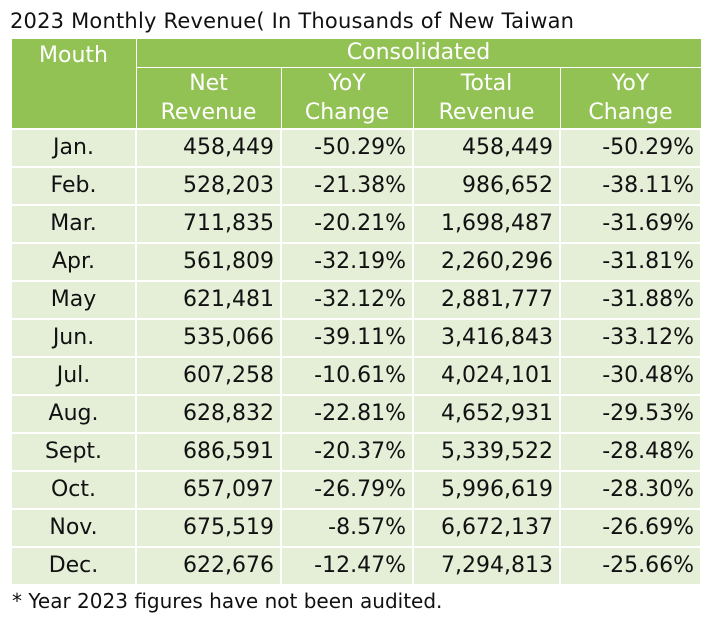 This screenshot has width=713, height=617. I want to click on total-revenue-cell: 4,024,101, so click(486, 376).